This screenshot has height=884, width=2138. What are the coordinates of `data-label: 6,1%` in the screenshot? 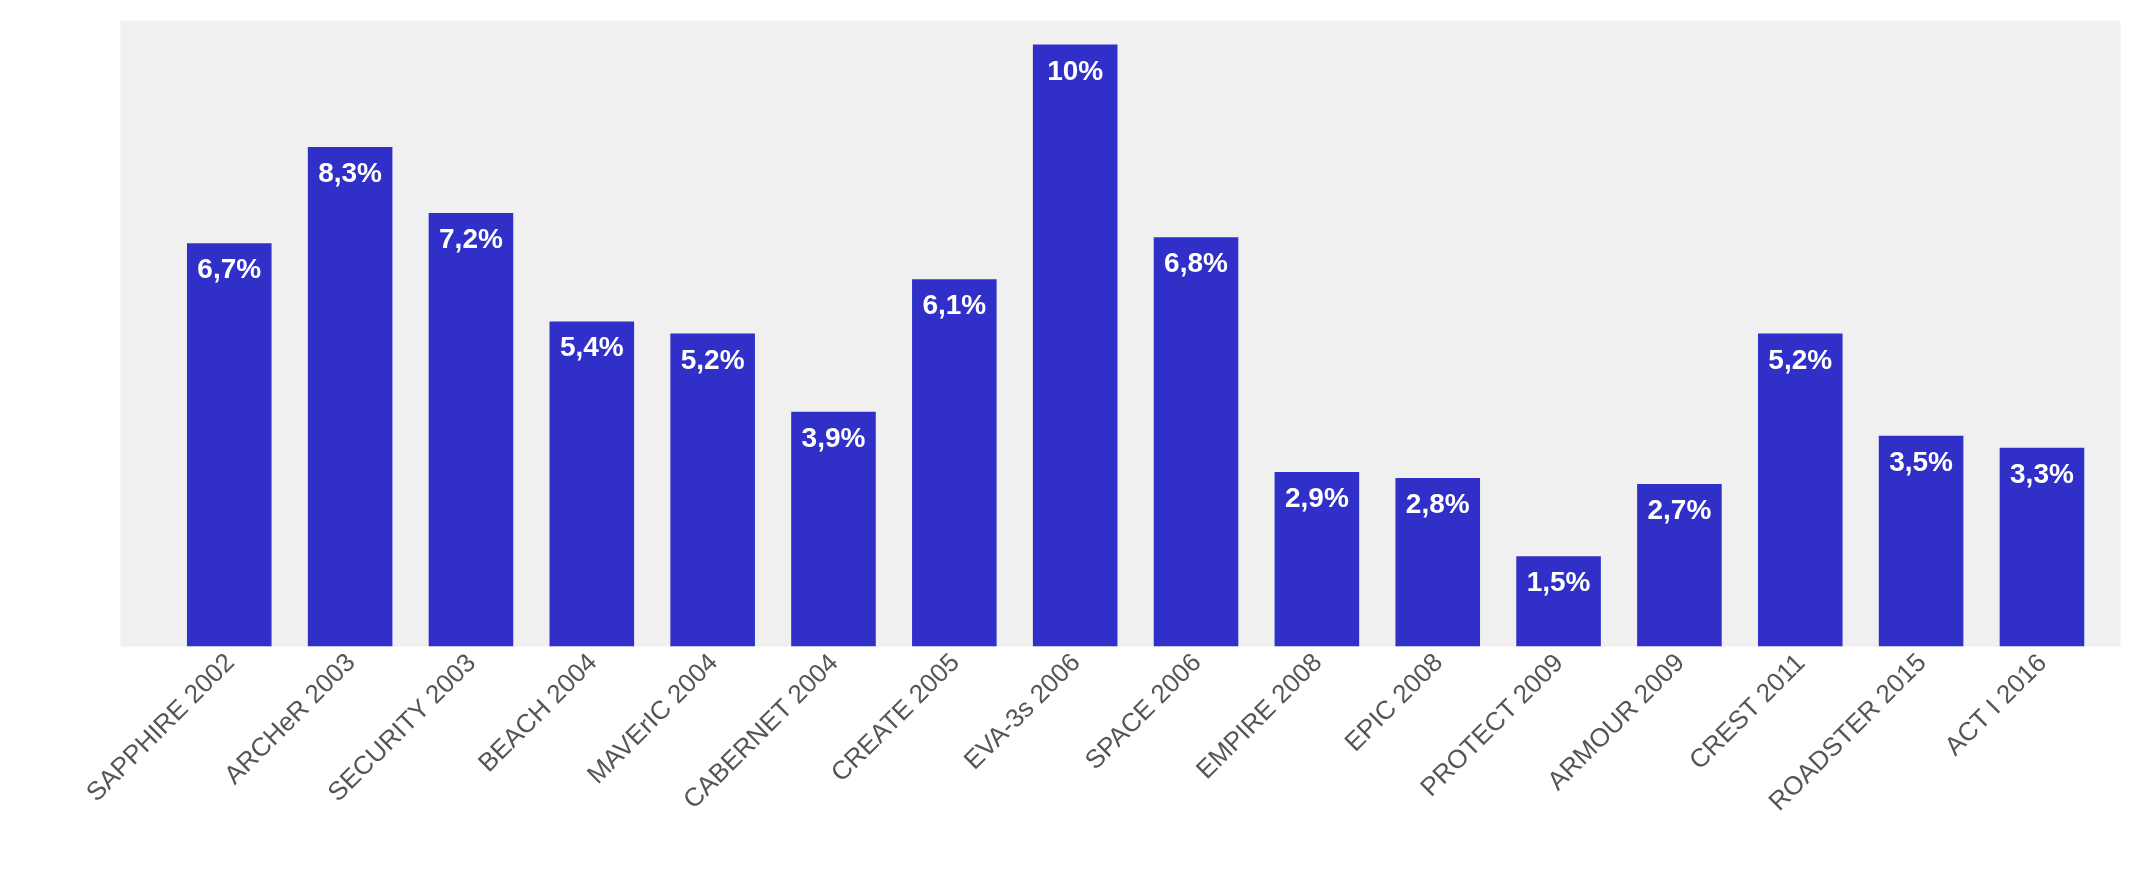 It's located at (954, 305).